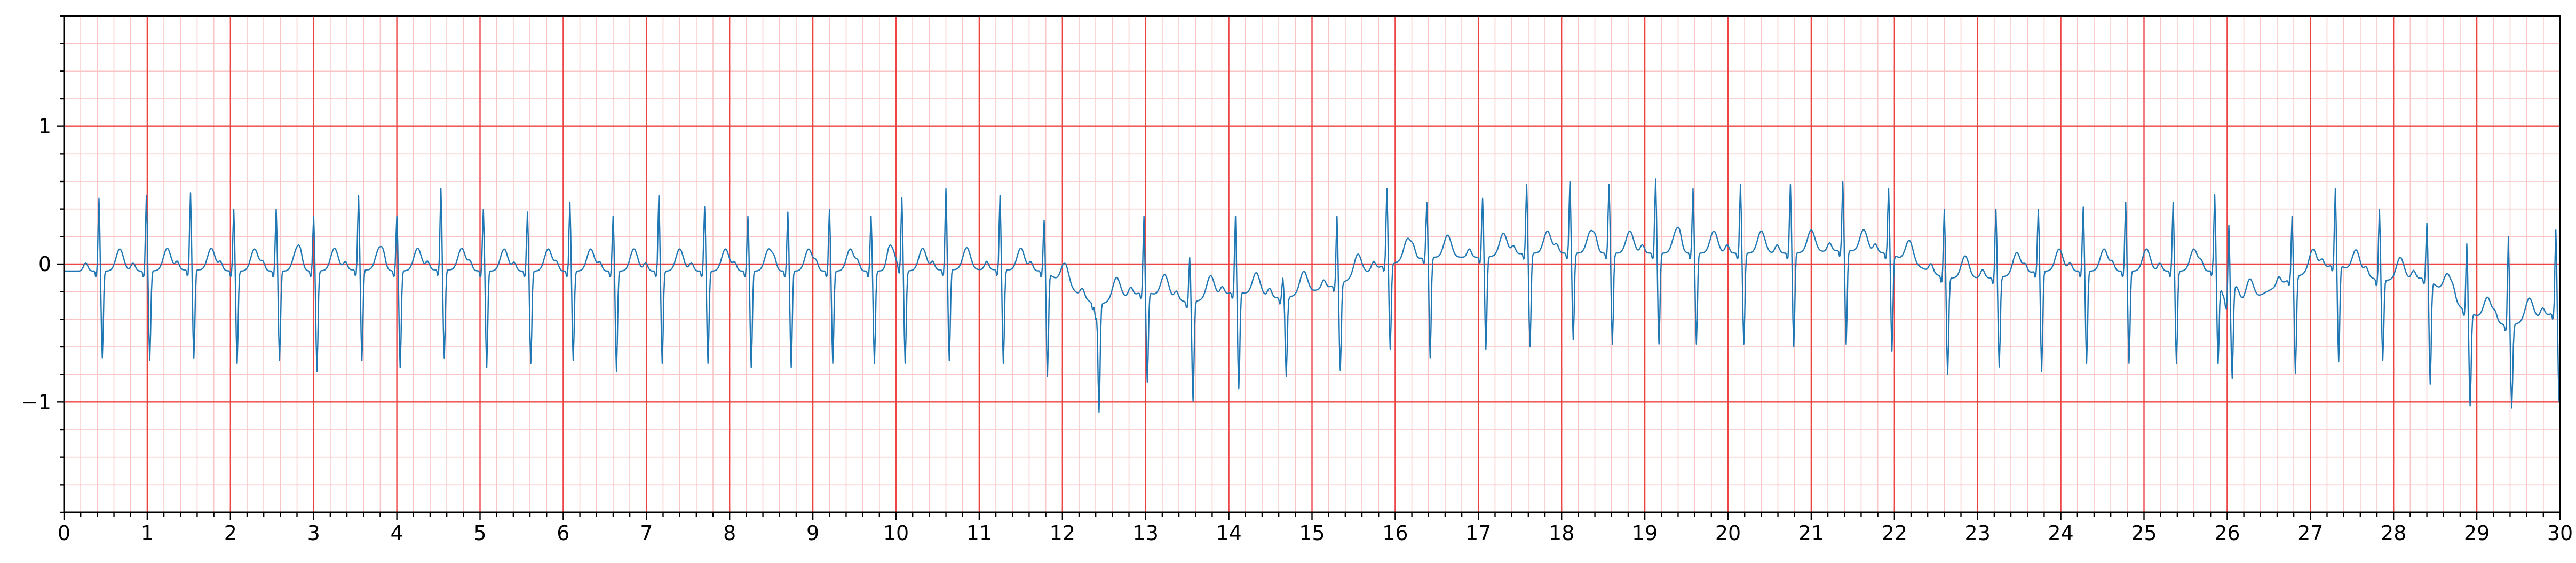  Describe the element at coordinates (64, 533) in the screenshot. I see `x-tick-label: 0` at that location.